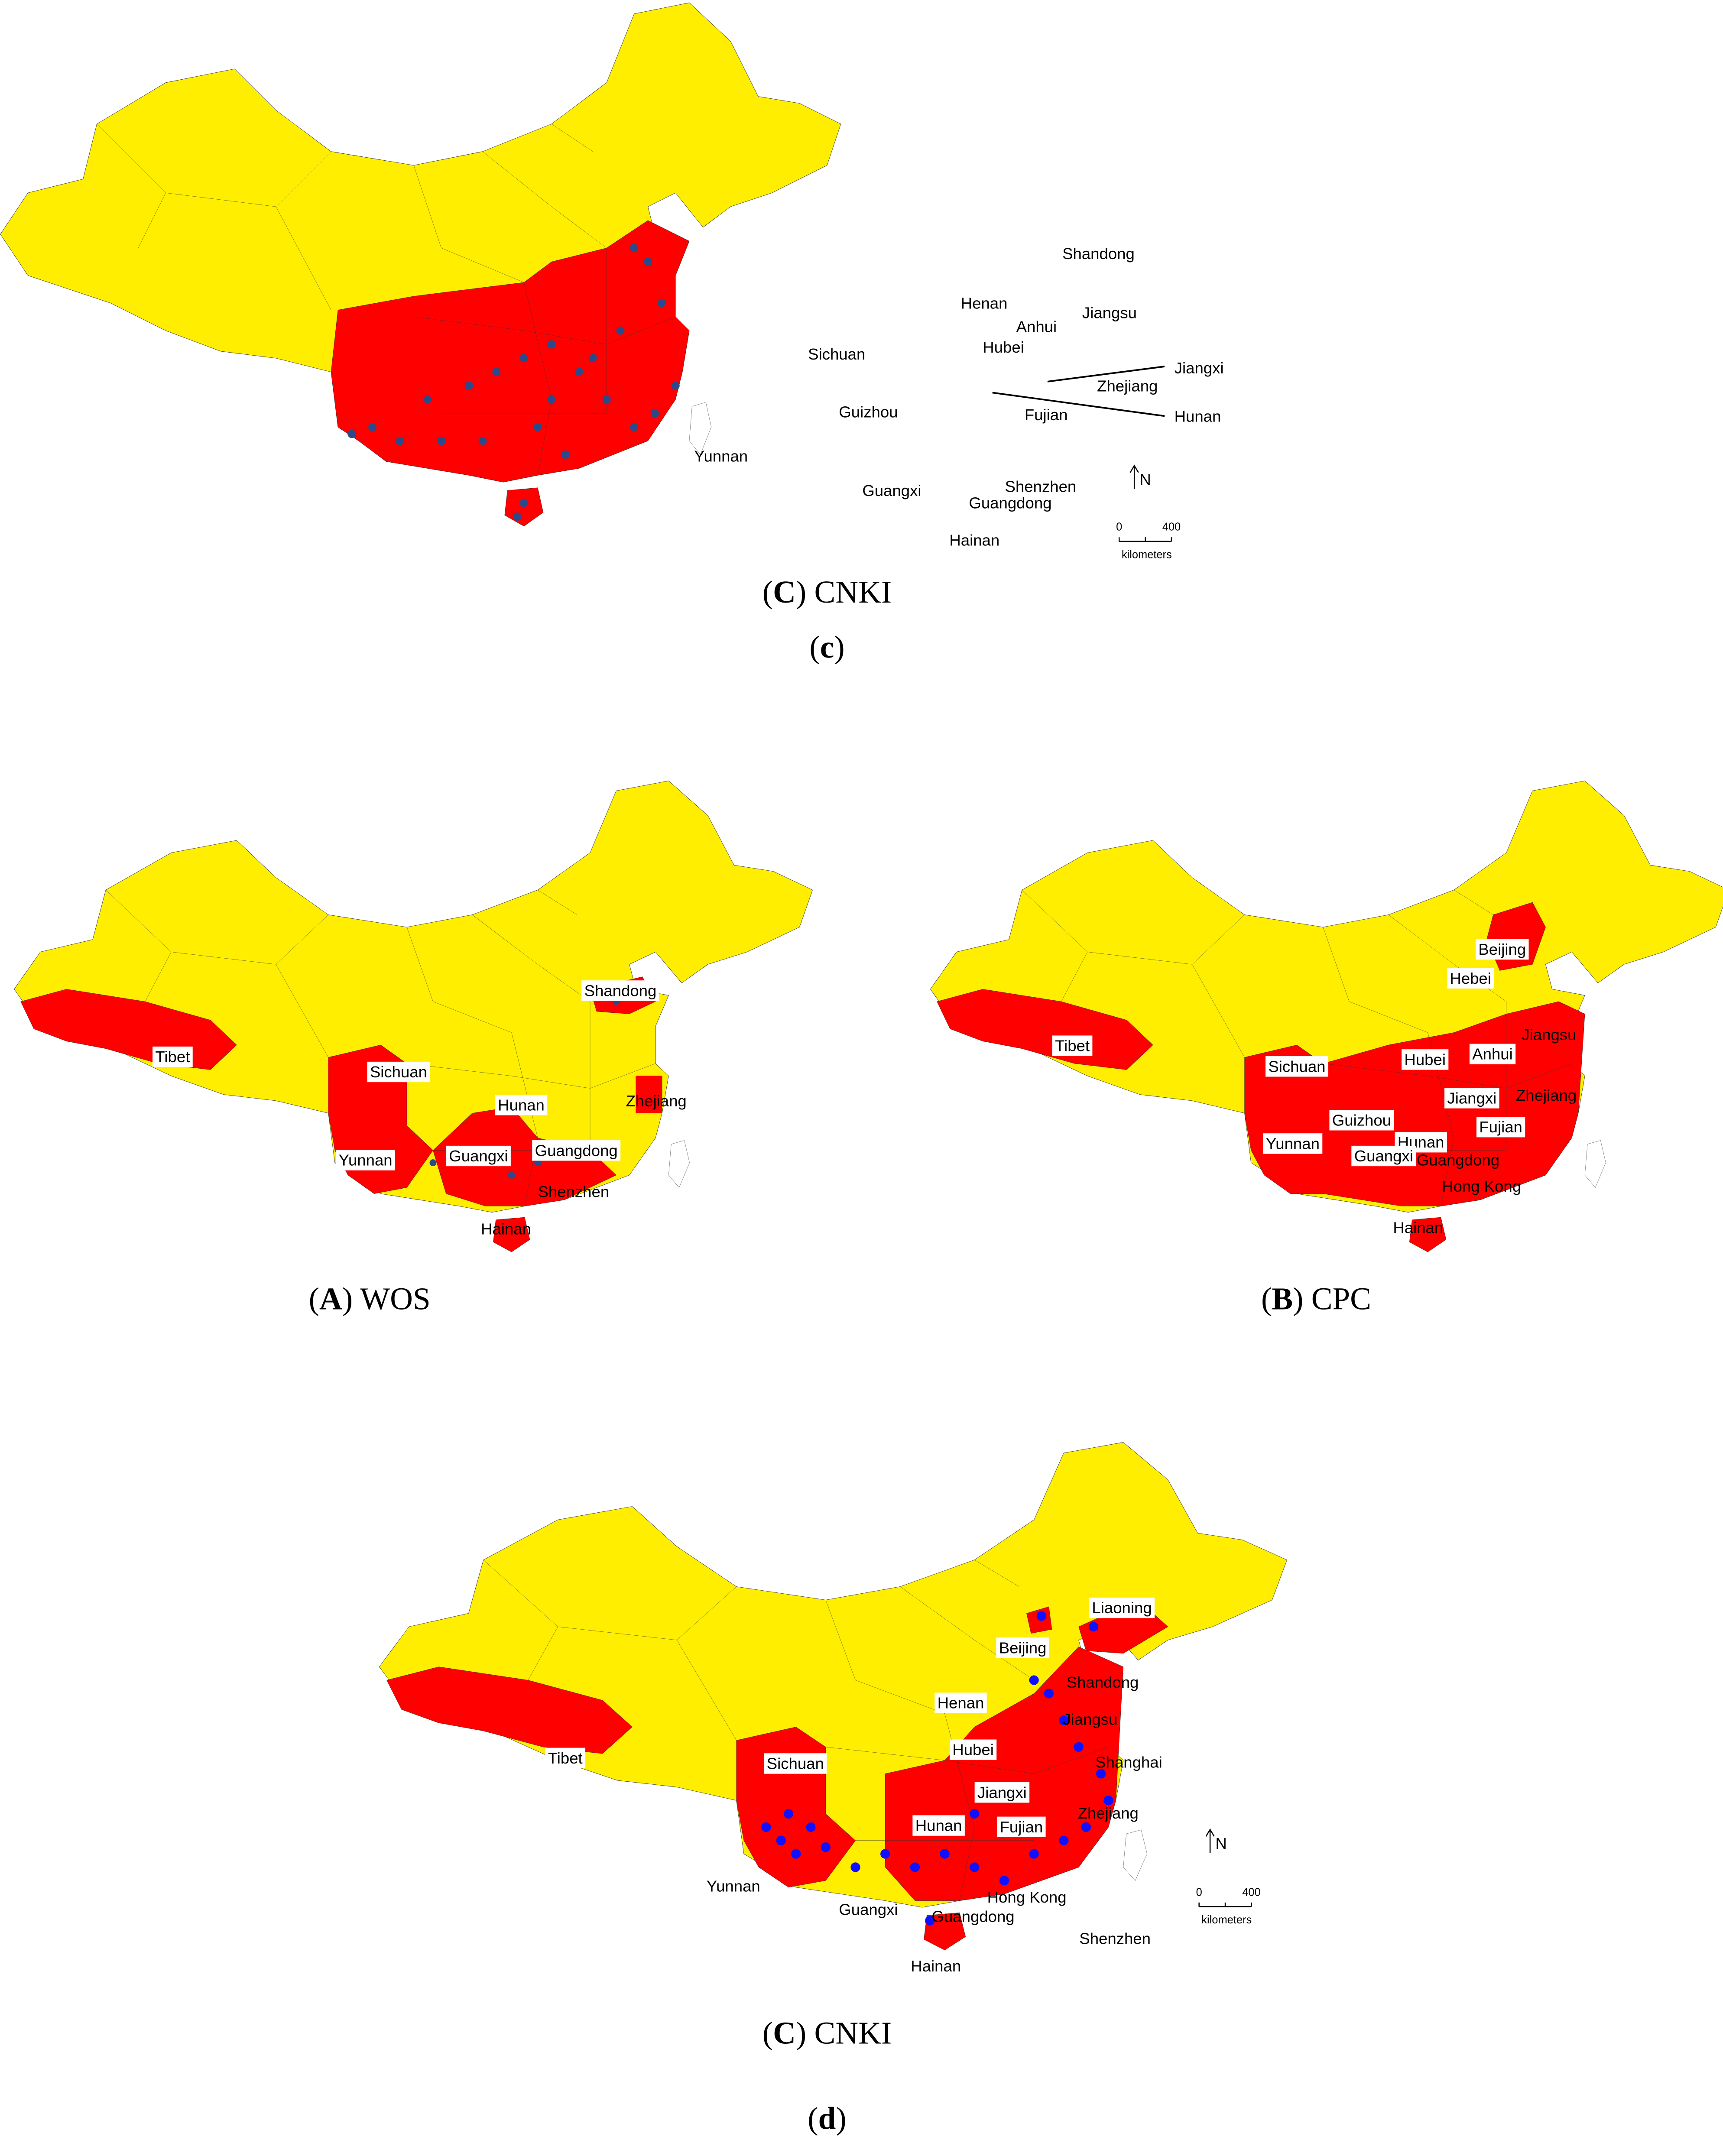  I want to click on place-label: Hubei, so click(1425, 1059).